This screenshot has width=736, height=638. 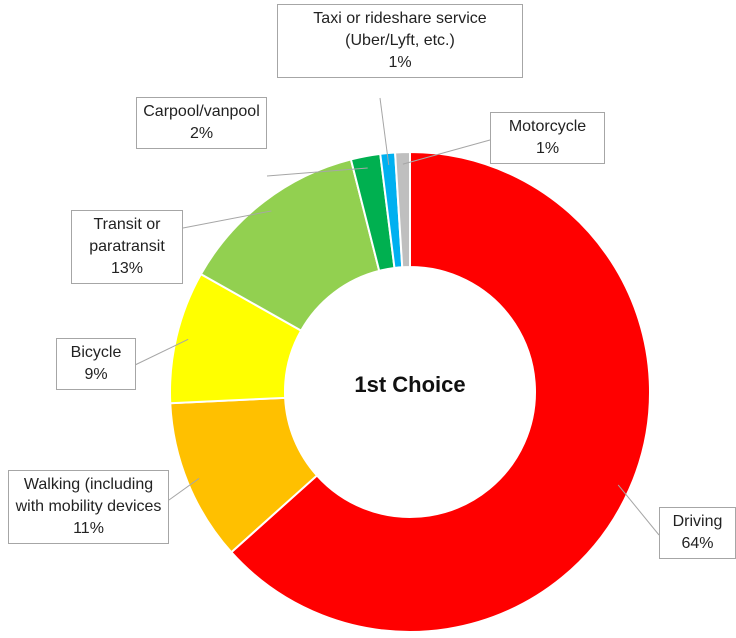 What do you see at coordinates (96, 364) in the screenshot?
I see `callout: Bicycle 9%` at bounding box center [96, 364].